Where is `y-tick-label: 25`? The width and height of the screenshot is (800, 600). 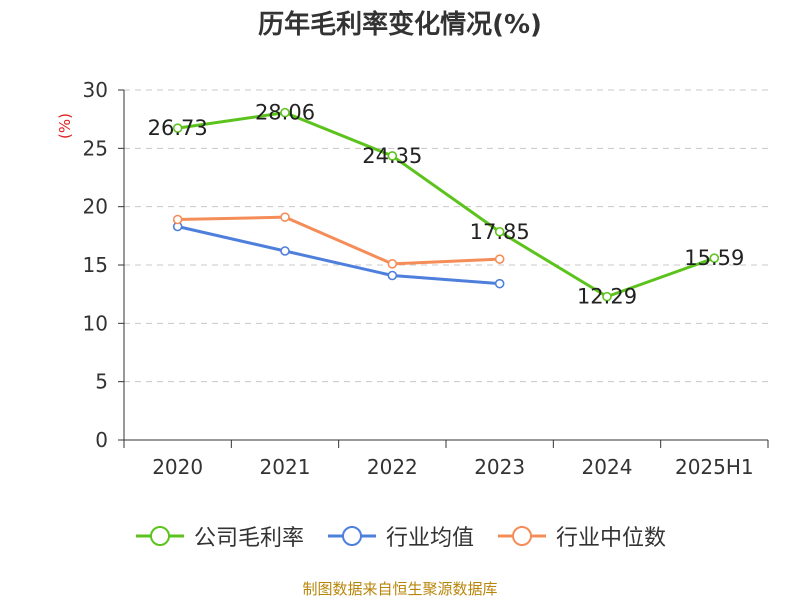
y-tick-label: 25 is located at coordinates (95, 148).